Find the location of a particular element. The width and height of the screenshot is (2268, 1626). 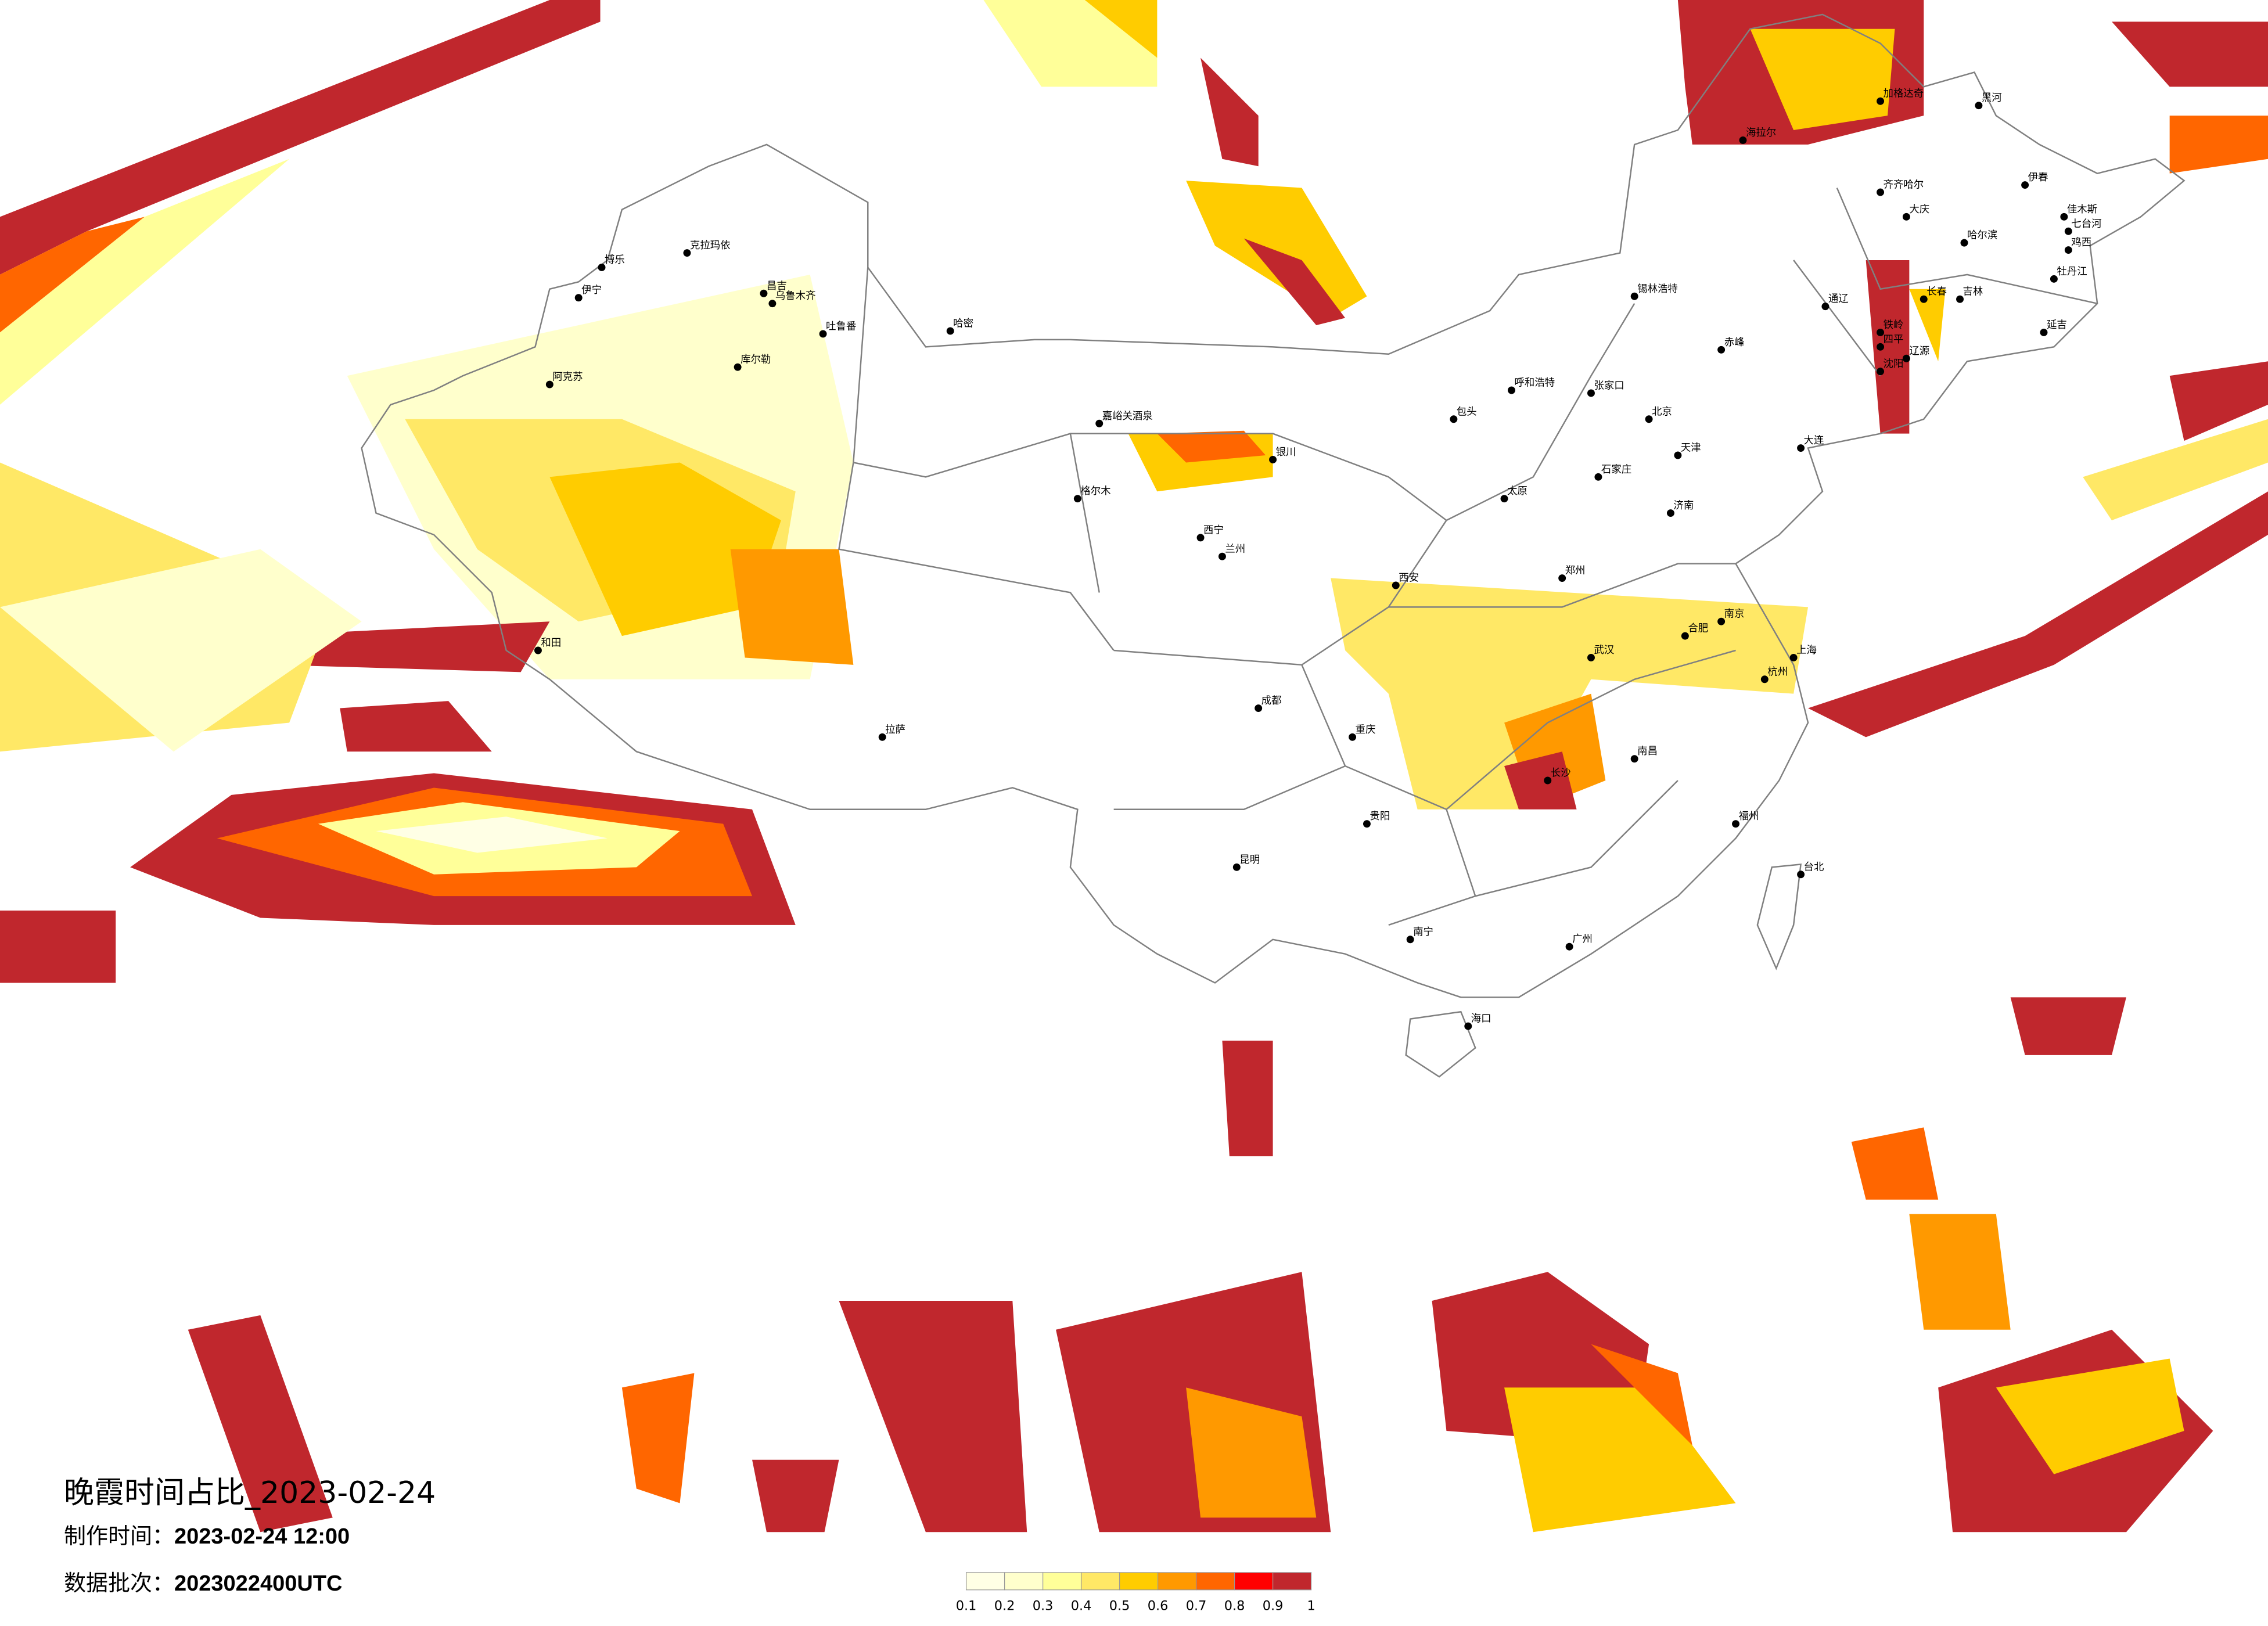

city-marker: 南京 is located at coordinates (1730, 617).